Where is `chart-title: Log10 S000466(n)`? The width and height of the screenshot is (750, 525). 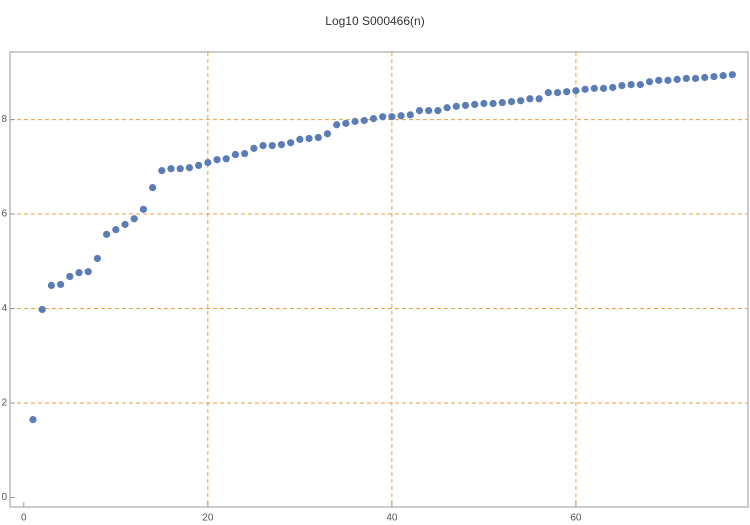 chart-title: Log10 S000466(n) is located at coordinates (374, 21).